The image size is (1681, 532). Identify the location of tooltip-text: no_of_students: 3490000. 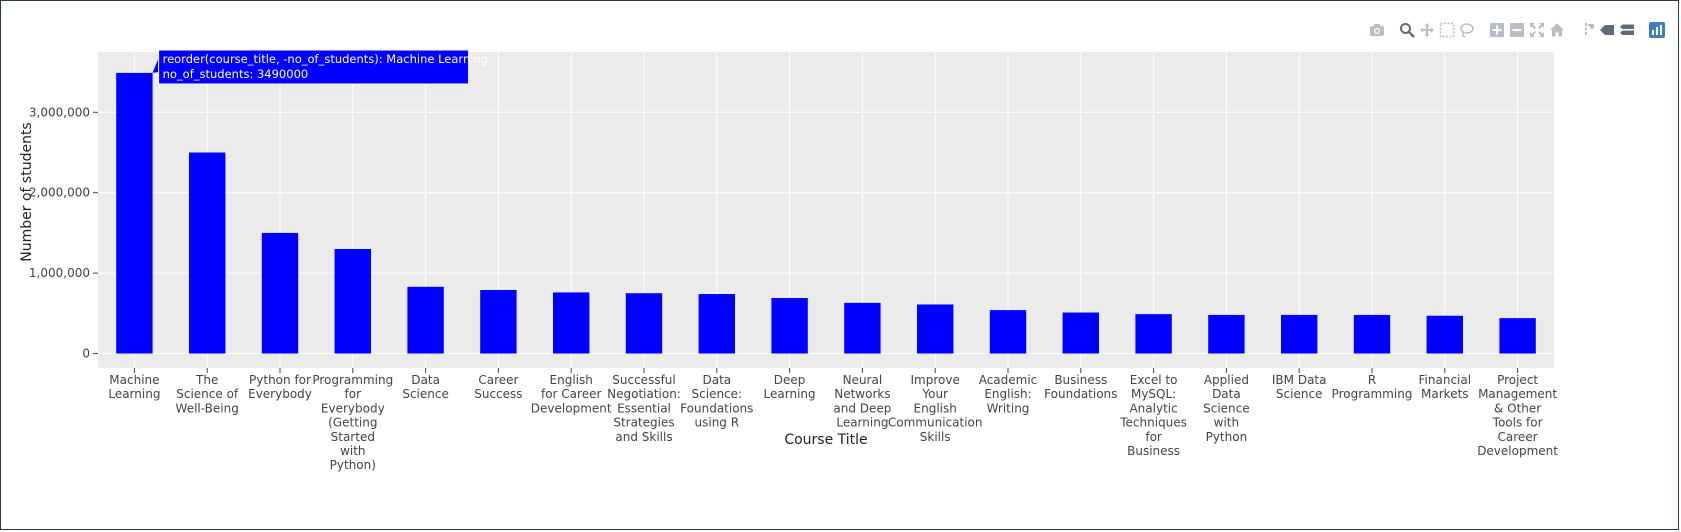
(236, 74).